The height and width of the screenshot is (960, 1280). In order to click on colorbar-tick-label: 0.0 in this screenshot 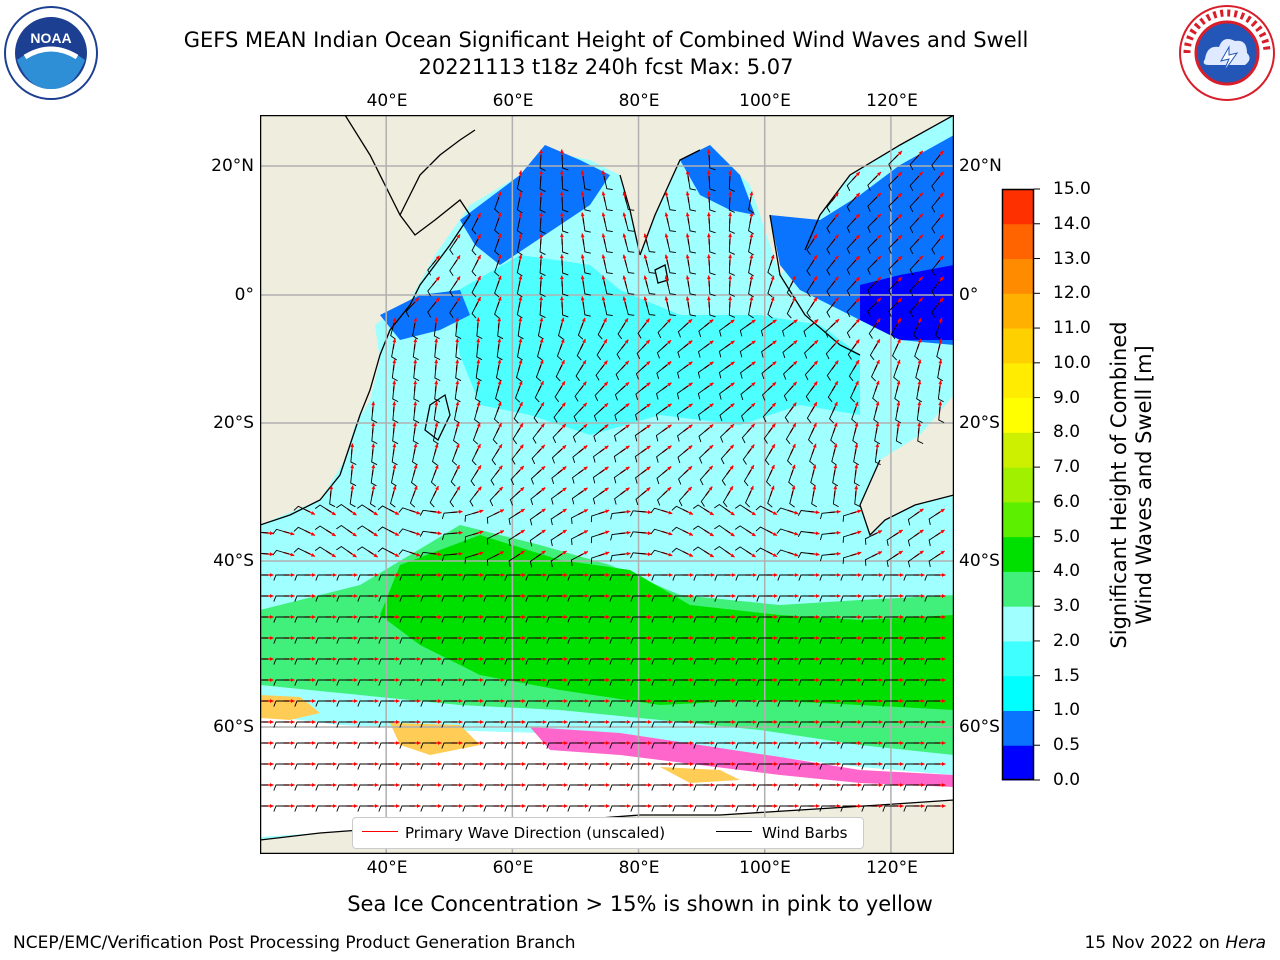, I will do `click(1067, 780)`.